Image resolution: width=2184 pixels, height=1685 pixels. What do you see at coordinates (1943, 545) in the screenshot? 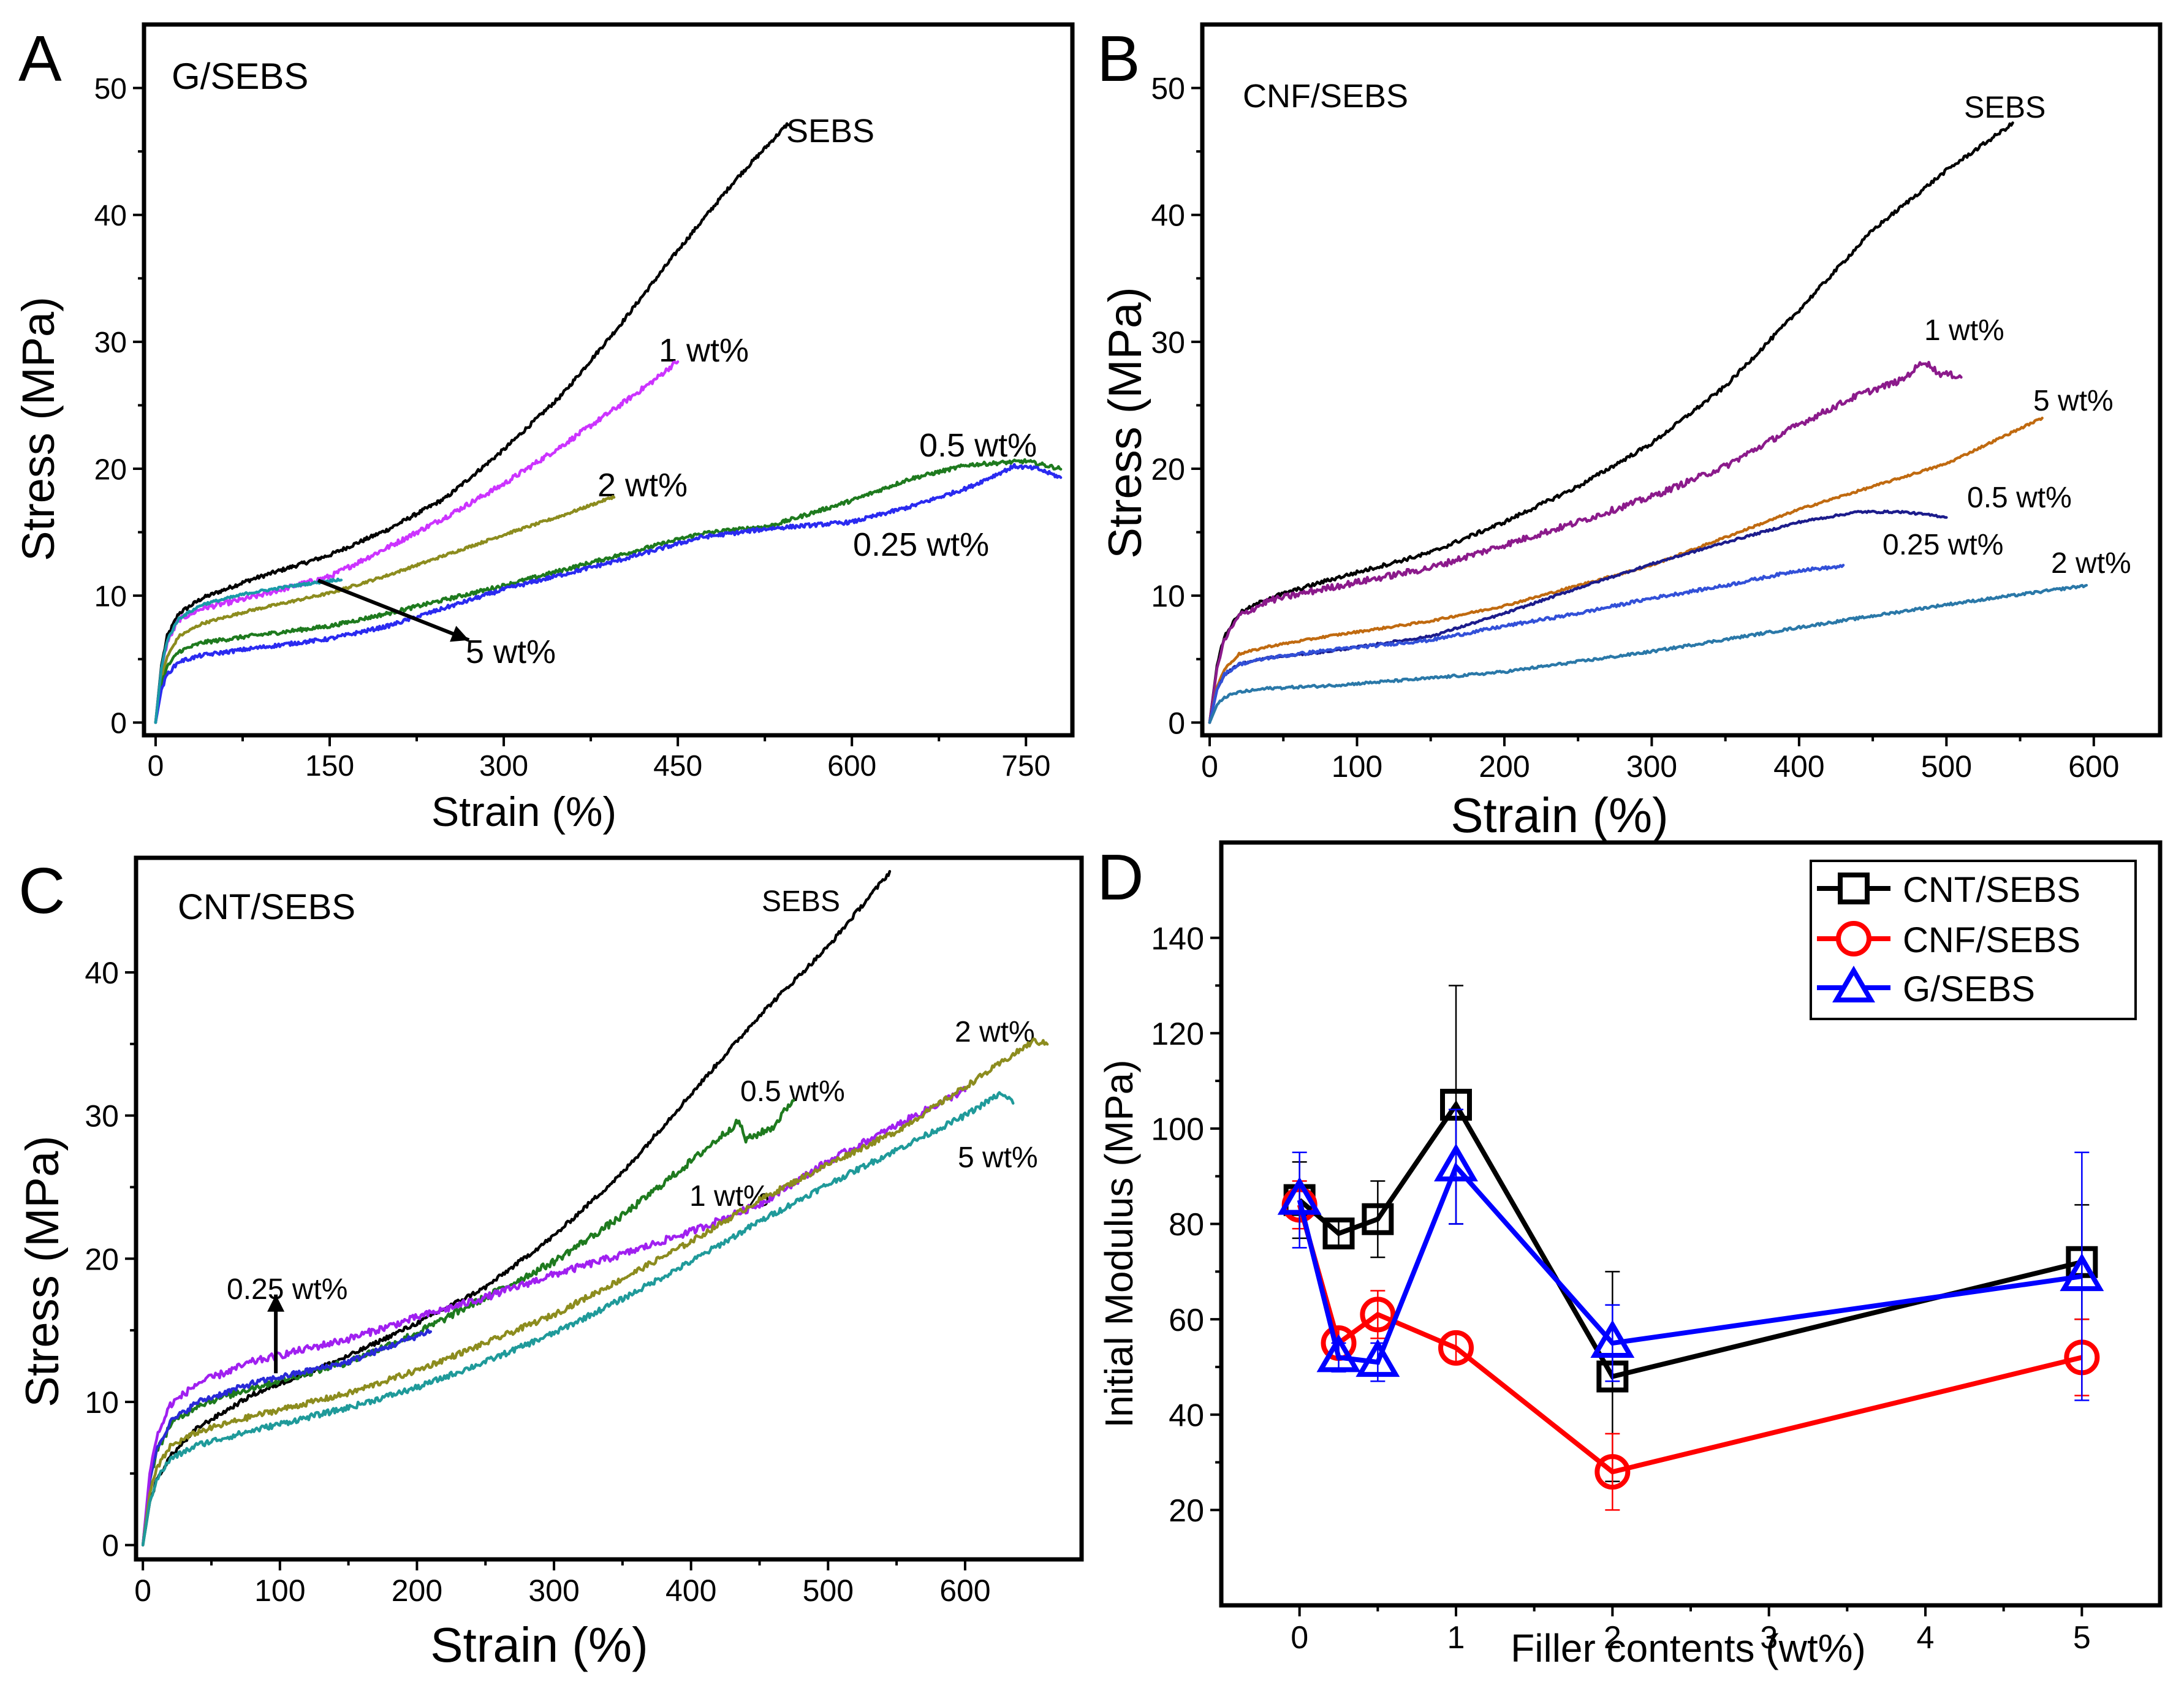
I see `panel-b-label-025wt: 0.25 wt%` at bounding box center [1943, 545].